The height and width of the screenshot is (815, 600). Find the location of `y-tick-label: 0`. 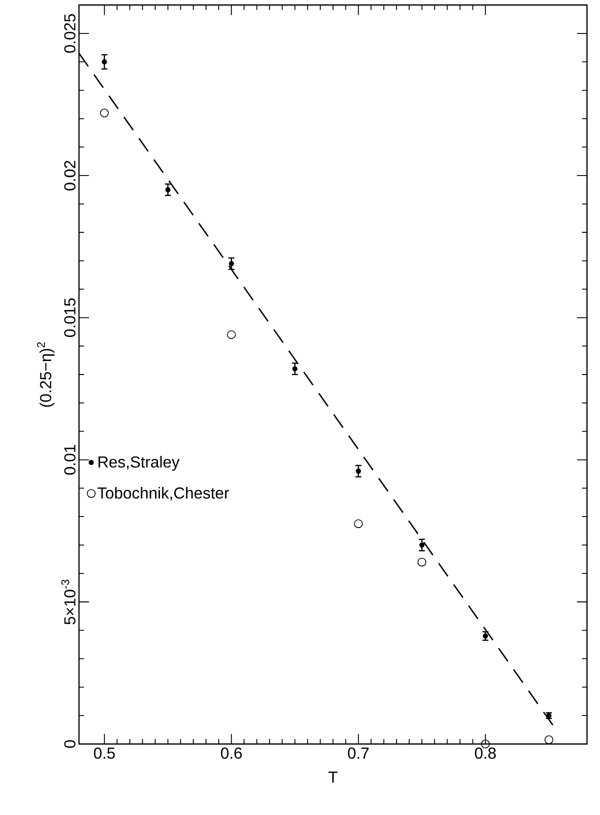

y-tick-label: 0 is located at coordinates (70, 744).